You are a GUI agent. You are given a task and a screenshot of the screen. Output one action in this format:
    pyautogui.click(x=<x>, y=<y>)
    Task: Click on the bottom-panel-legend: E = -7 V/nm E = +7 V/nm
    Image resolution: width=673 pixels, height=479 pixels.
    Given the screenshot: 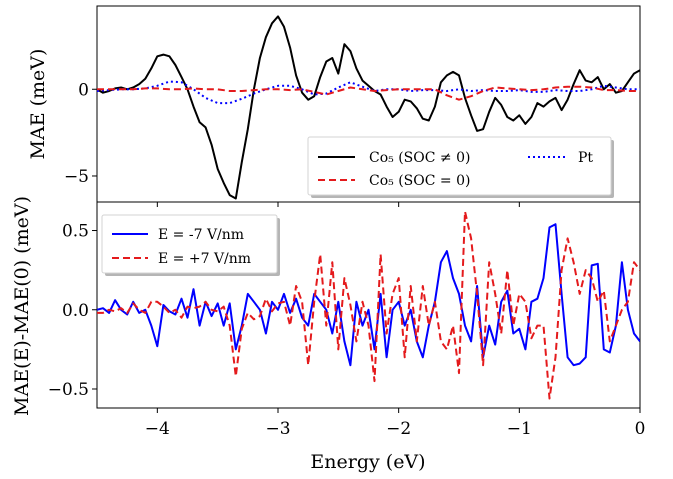 What is the action you would take?
    pyautogui.click(x=190, y=245)
    